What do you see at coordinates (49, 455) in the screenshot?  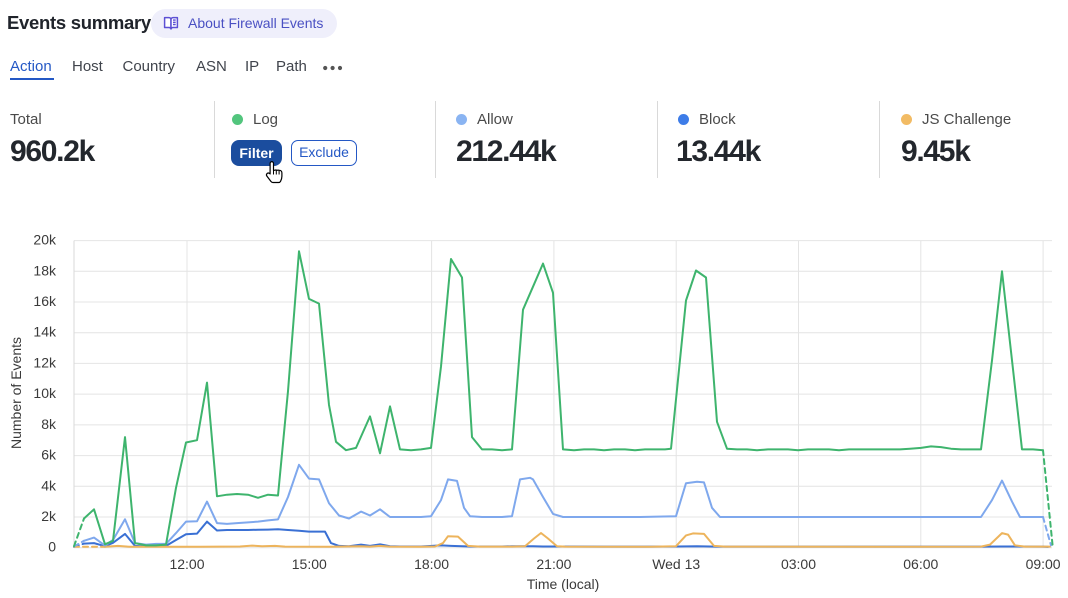 I see `svg-text: 6k` at bounding box center [49, 455].